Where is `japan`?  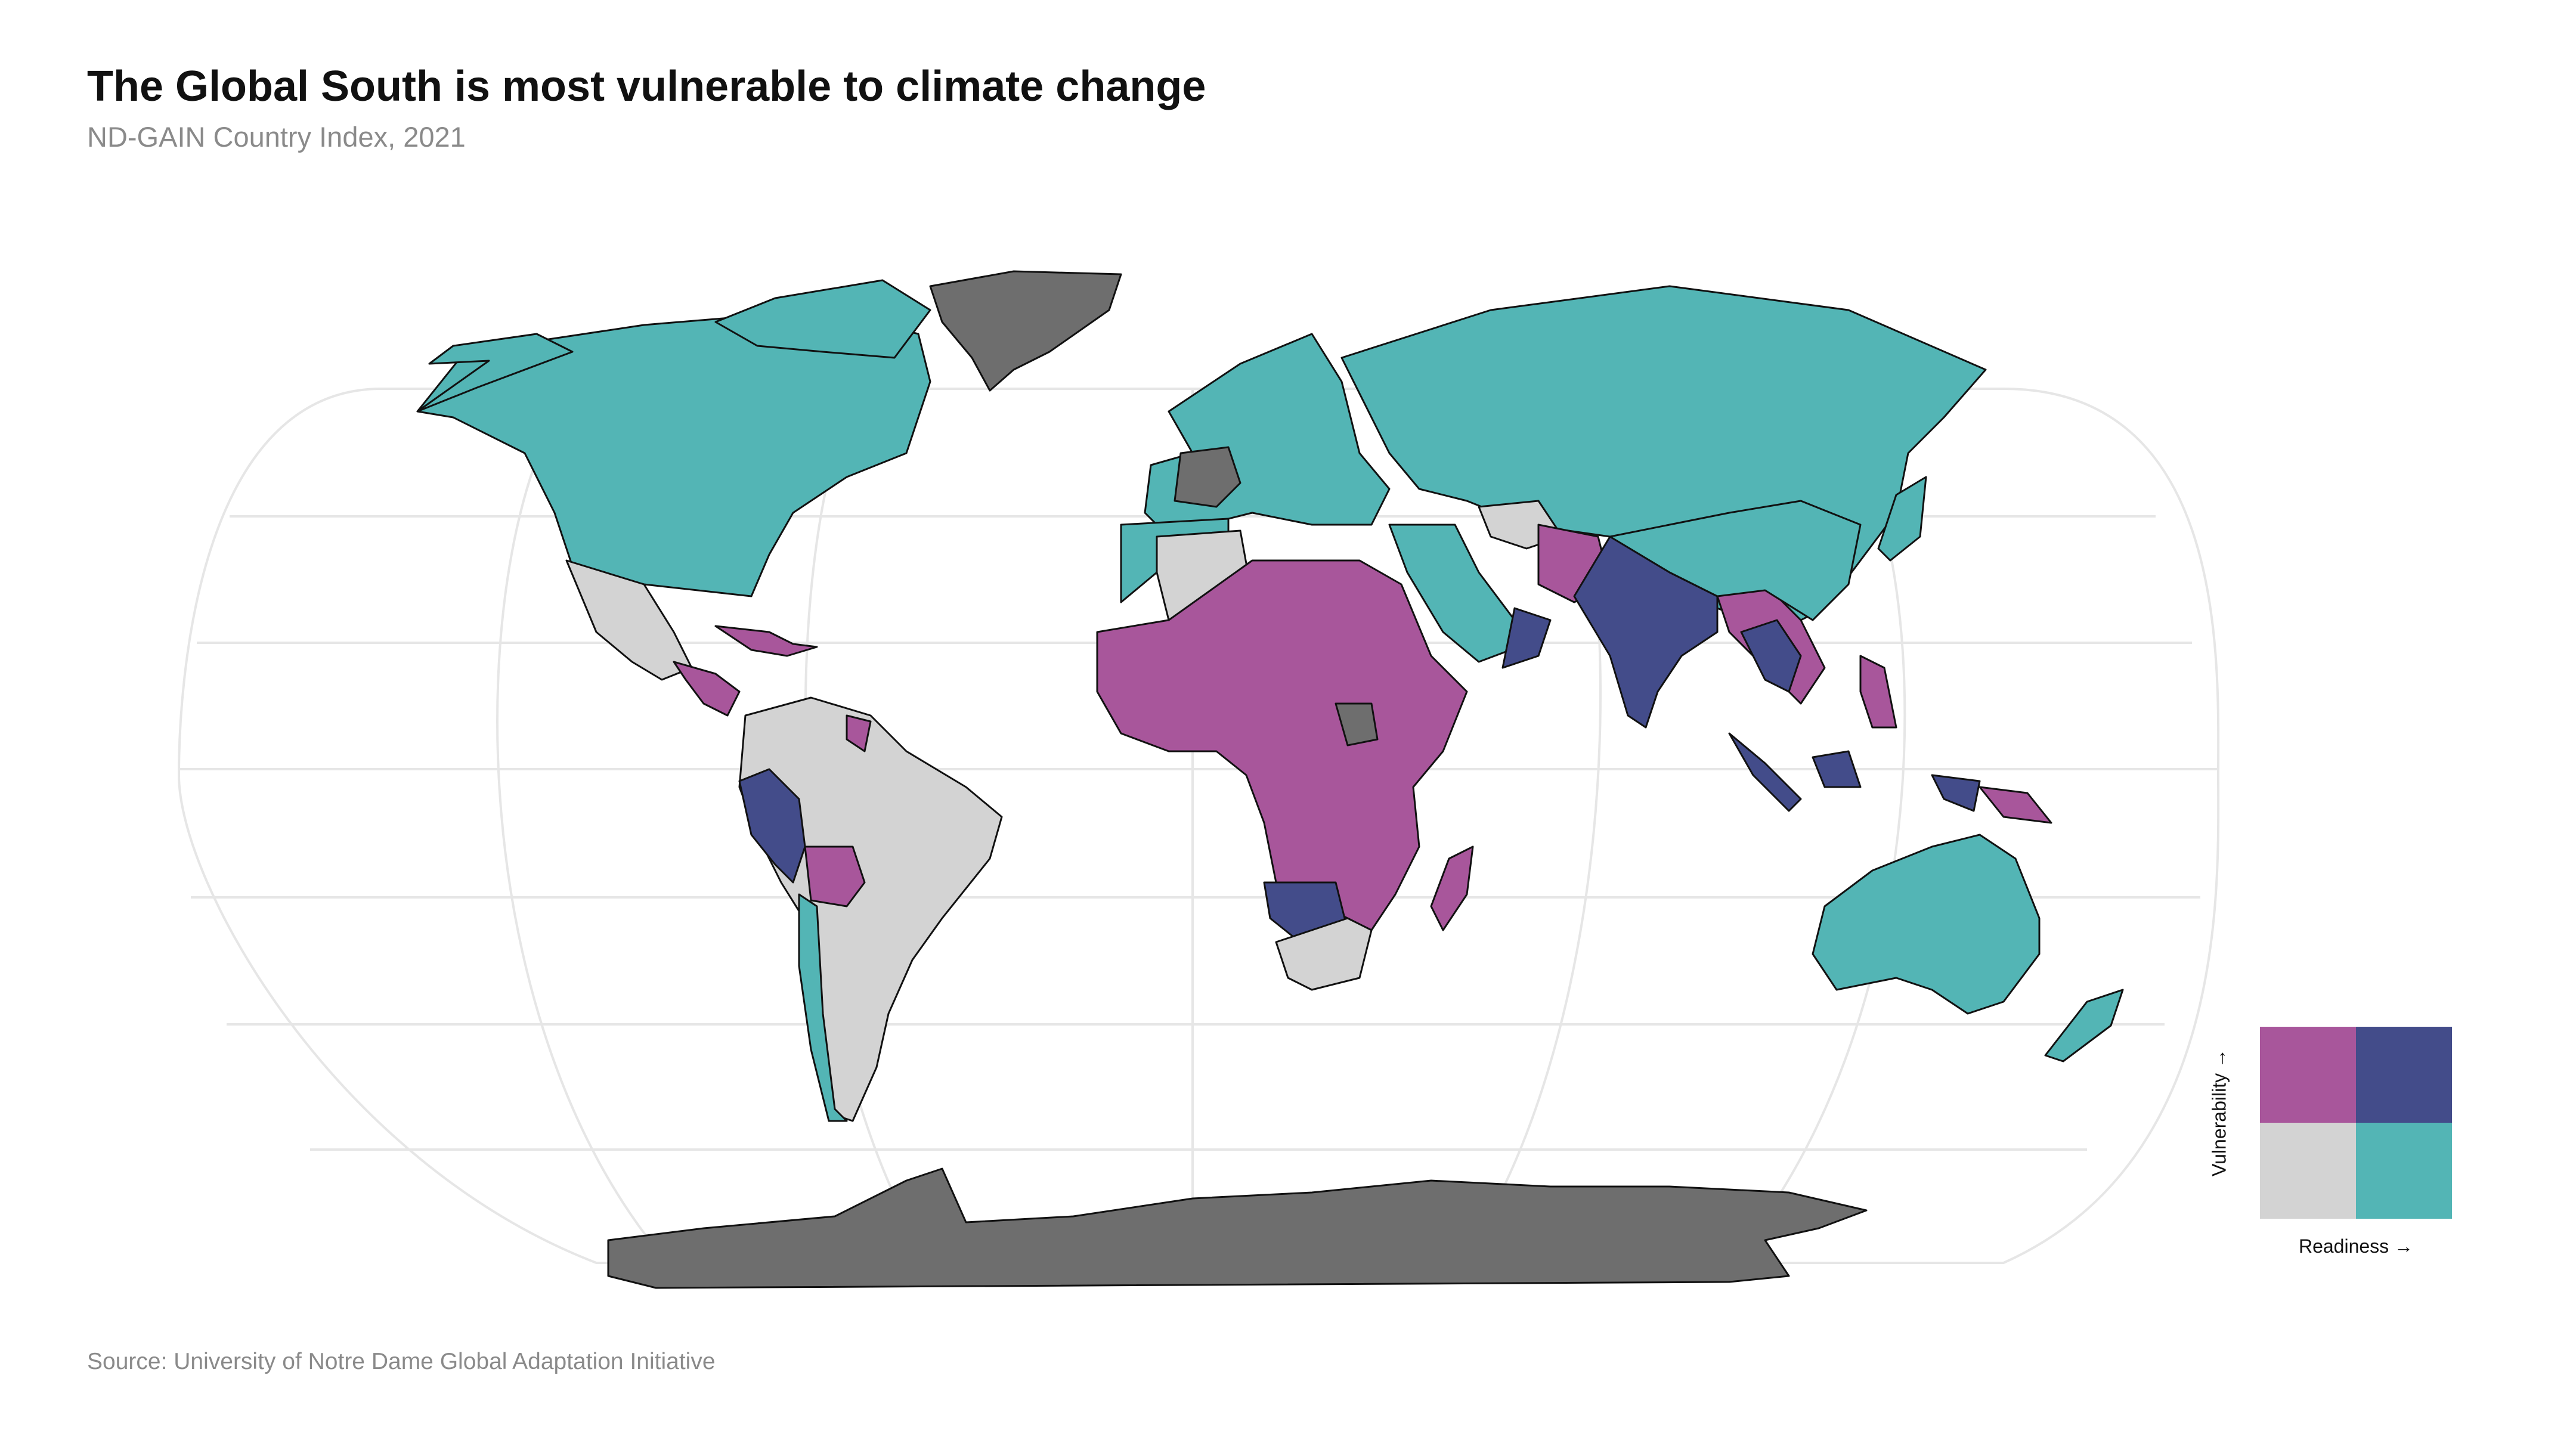
japan is located at coordinates (1902, 519).